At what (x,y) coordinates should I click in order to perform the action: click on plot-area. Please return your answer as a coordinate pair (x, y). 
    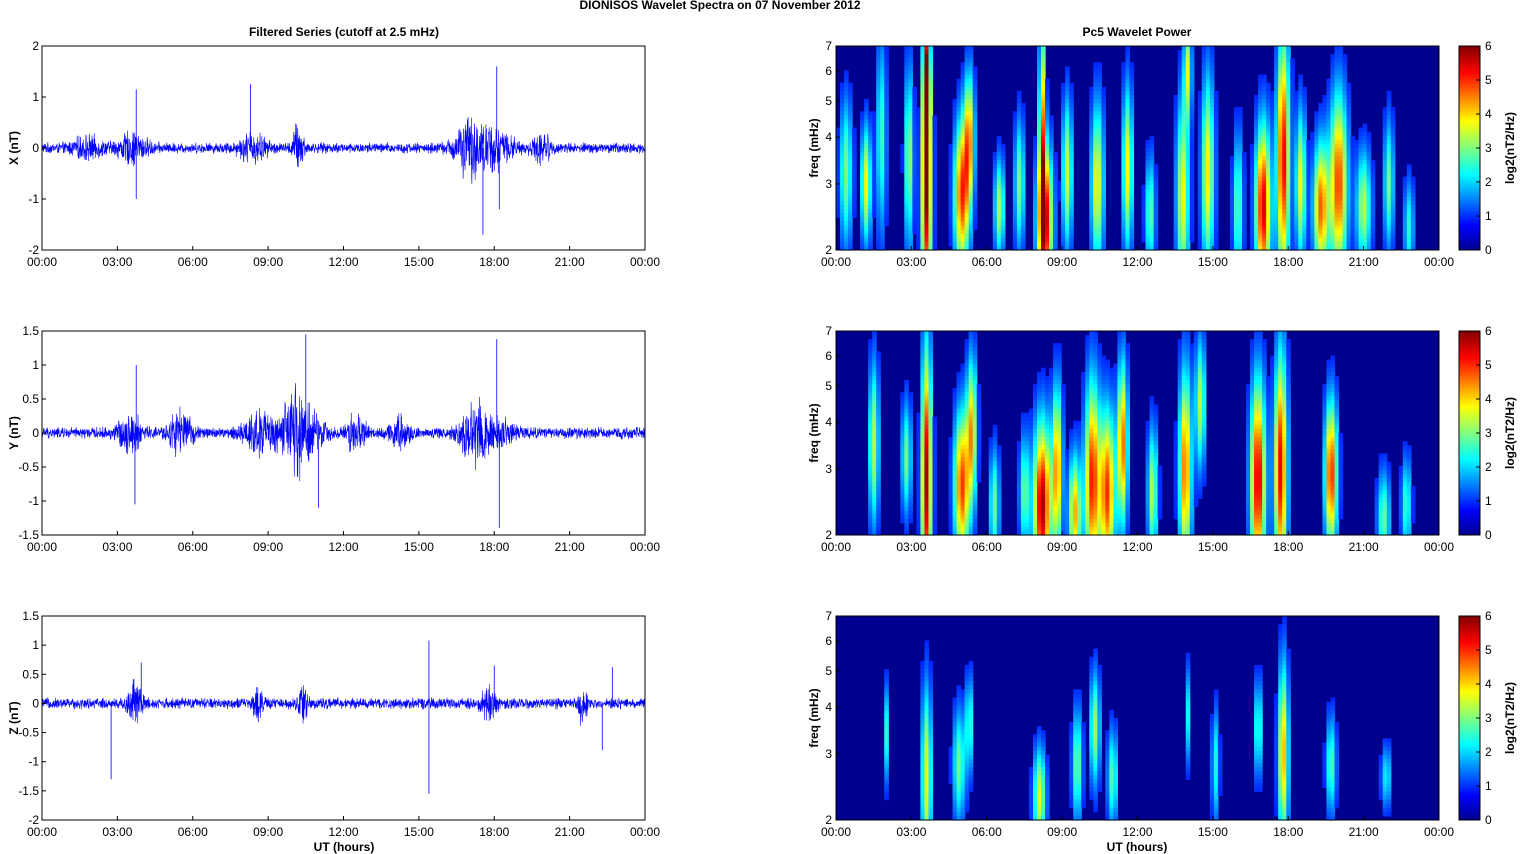
    Looking at the image, I should click on (343, 718).